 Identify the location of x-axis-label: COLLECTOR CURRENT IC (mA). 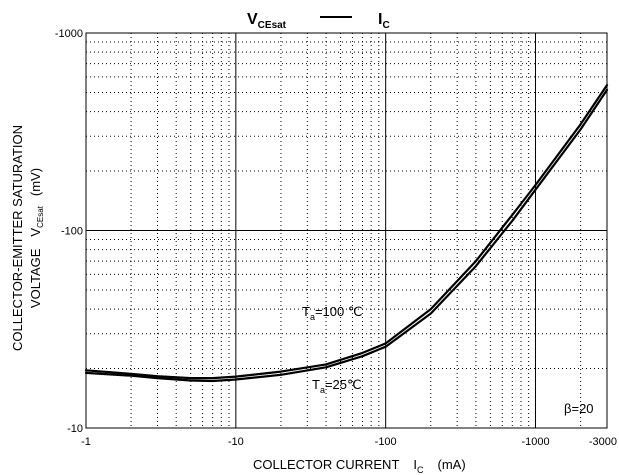
(359, 466).